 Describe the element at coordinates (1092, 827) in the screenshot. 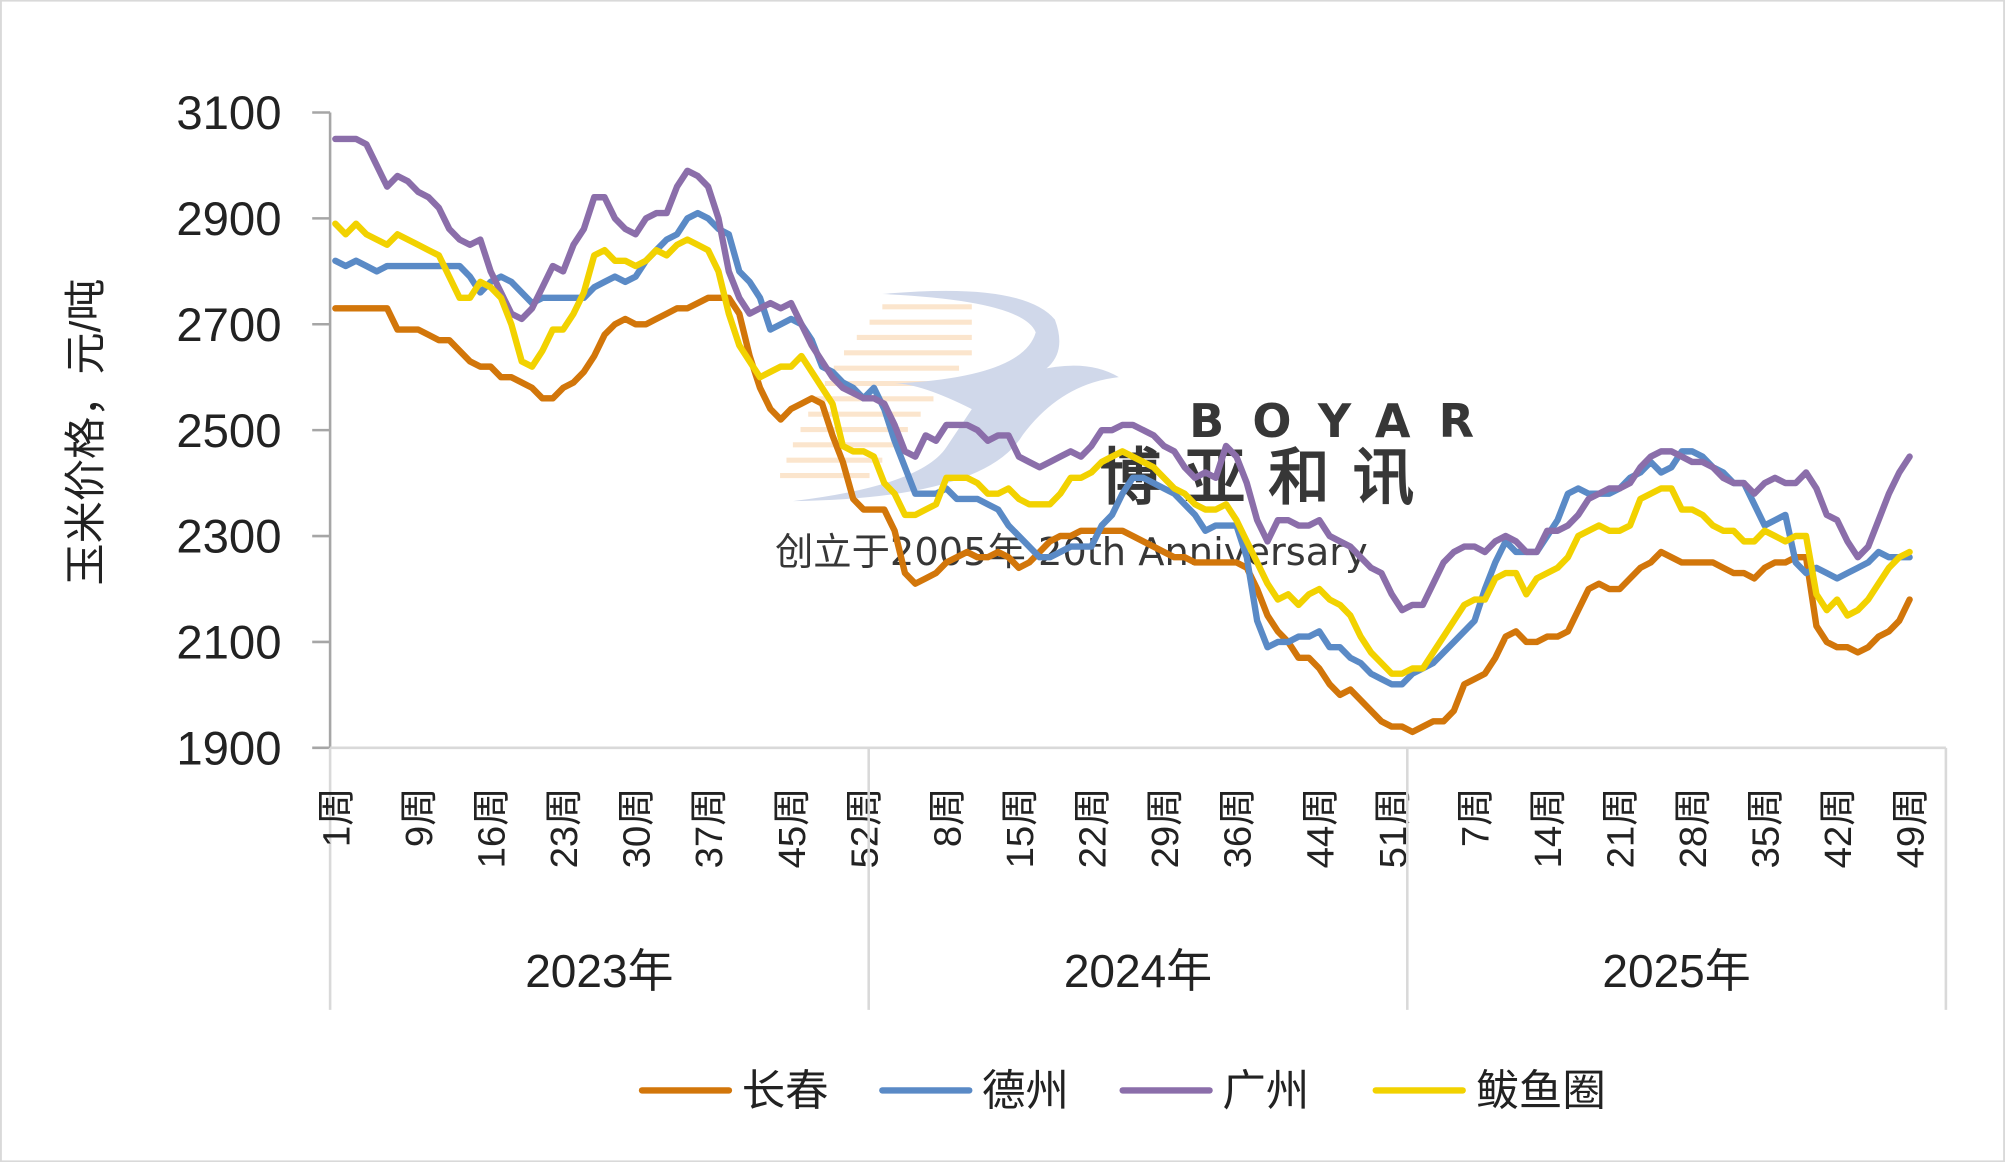

I see `x-tick-label: 22周` at that location.